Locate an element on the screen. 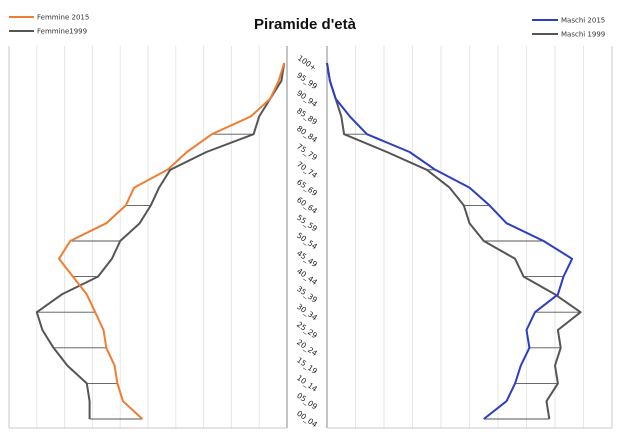  age-tick-40_44: 40_44 is located at coordinates (307, 276).